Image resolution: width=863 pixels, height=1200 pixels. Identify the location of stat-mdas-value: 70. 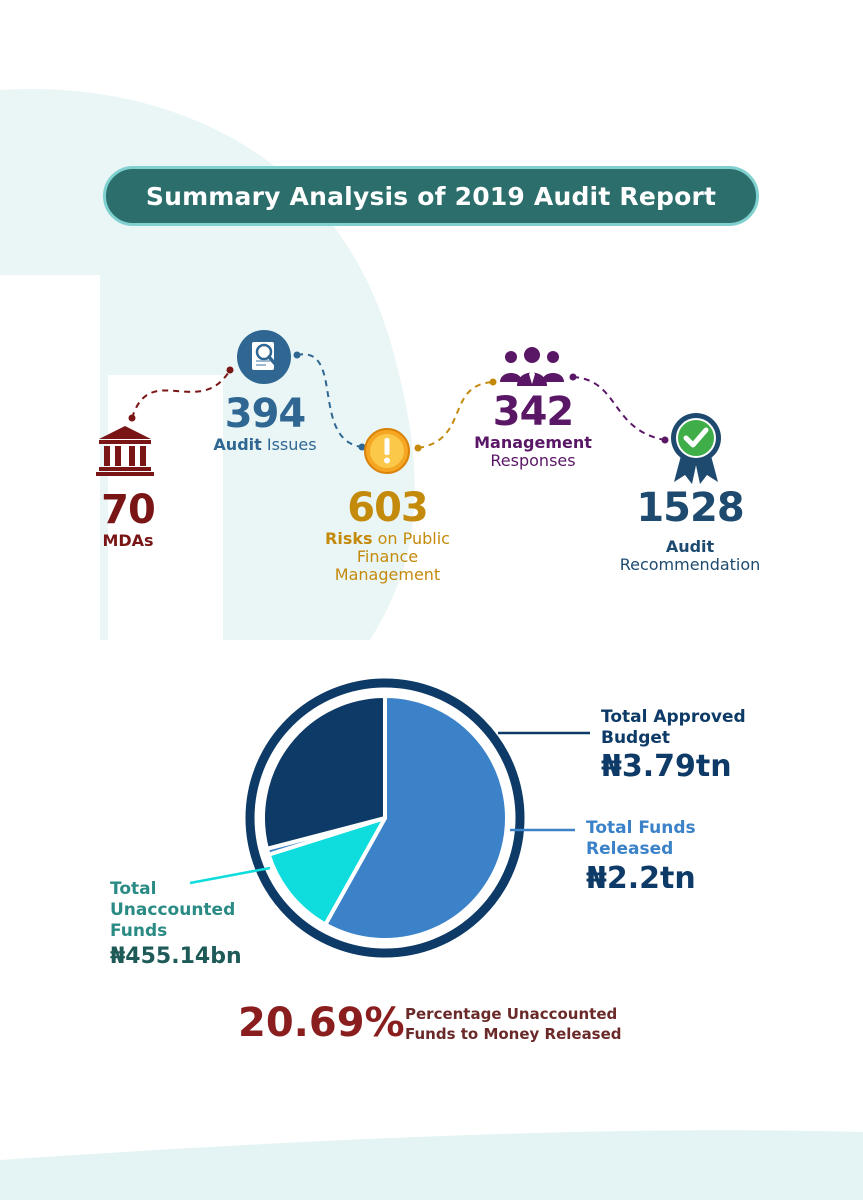
(128, 510).